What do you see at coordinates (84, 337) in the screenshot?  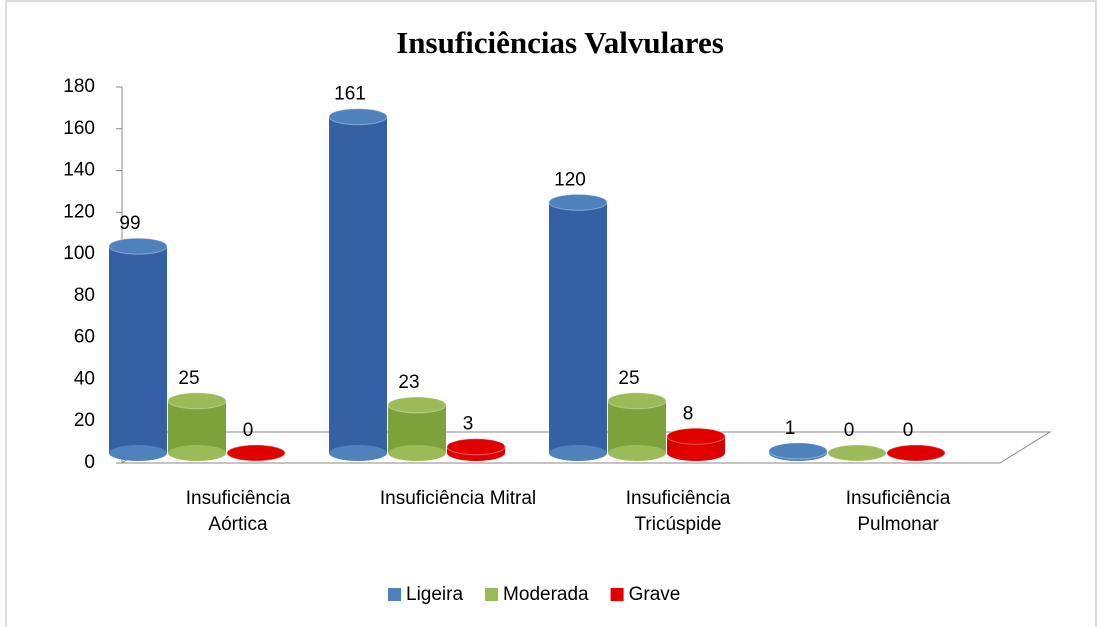 I see `y-tick-label: 60` at bounding box center [84, 337].